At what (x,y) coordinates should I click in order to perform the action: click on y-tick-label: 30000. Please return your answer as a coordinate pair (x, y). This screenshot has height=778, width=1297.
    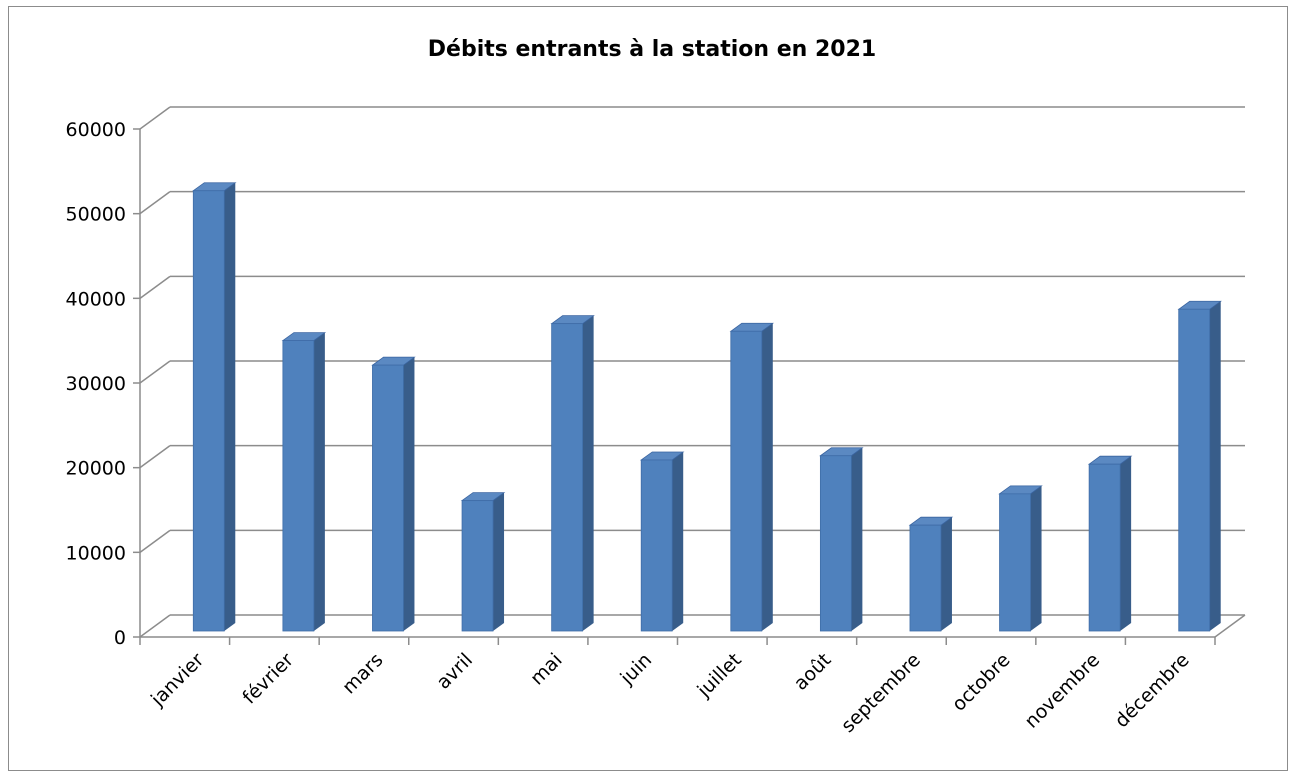
    Looking at the image, I should click on (96, 384).